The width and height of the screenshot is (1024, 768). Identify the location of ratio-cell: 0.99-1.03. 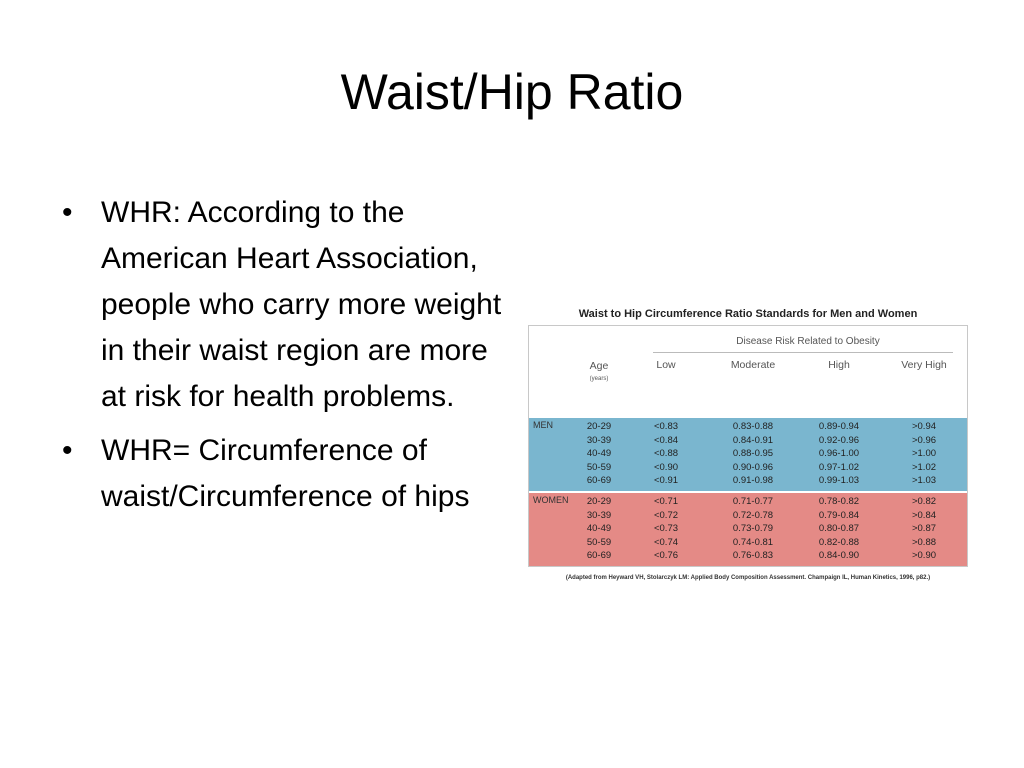
(839, 480).